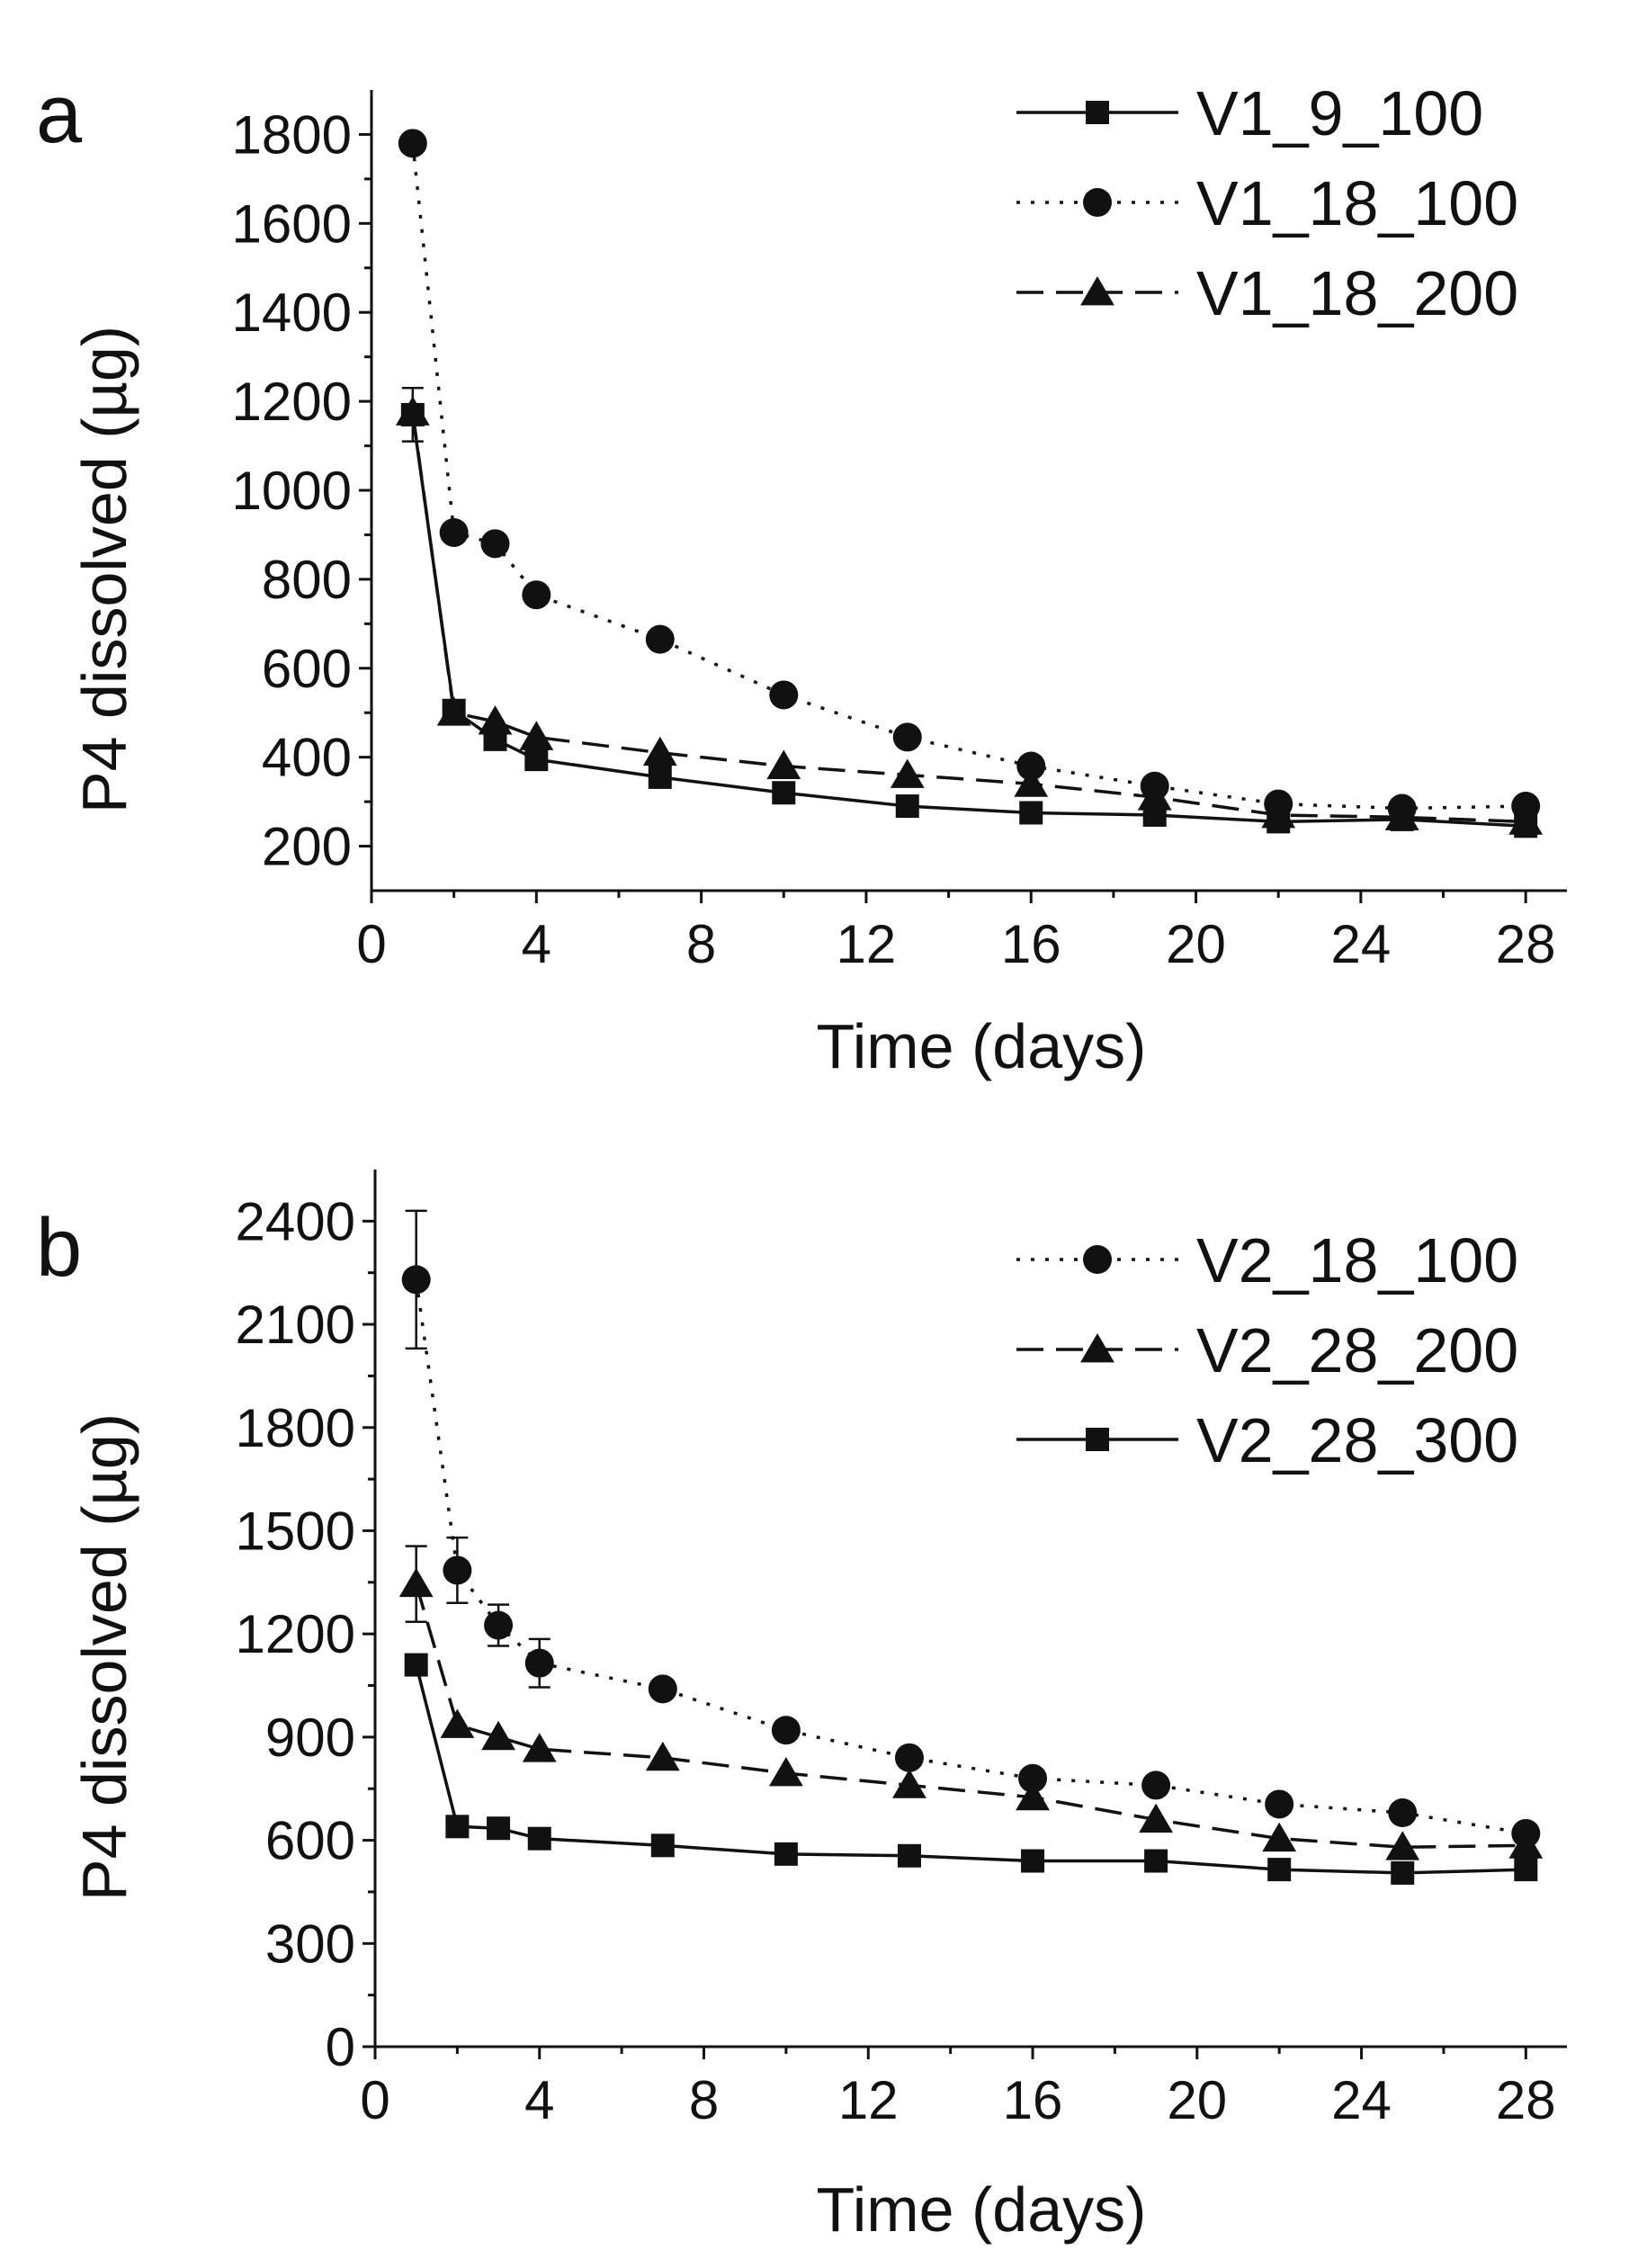 This screenshot has height=2268, width=1629. What do you see at coordinates (307, 580) in the screenshot?
I see `y-tick-label: 800` at bounding box center [307, 580].